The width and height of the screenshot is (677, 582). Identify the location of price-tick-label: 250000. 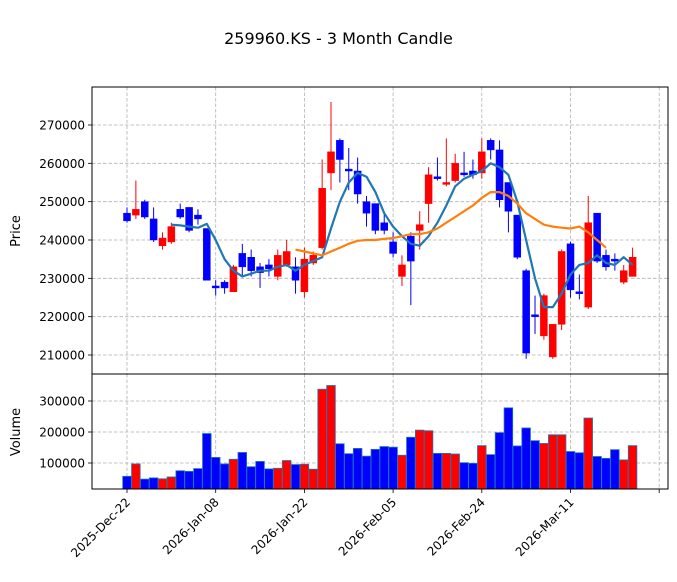
(62, 202).